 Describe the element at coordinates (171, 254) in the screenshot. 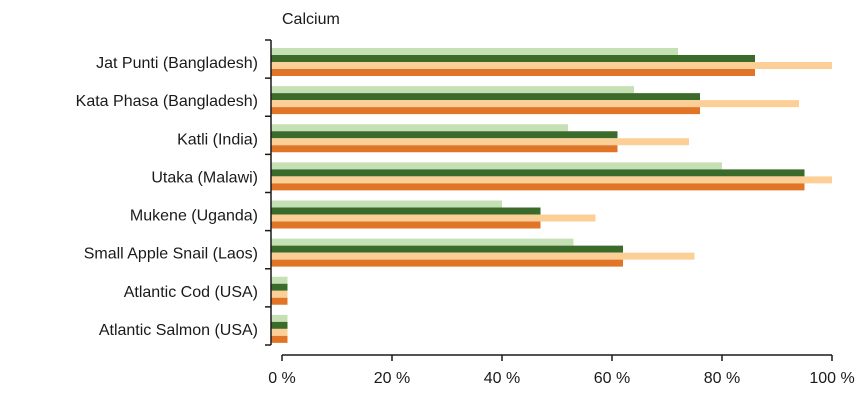

I see `category-label: Small Apple Snail (Laos)` at that location.